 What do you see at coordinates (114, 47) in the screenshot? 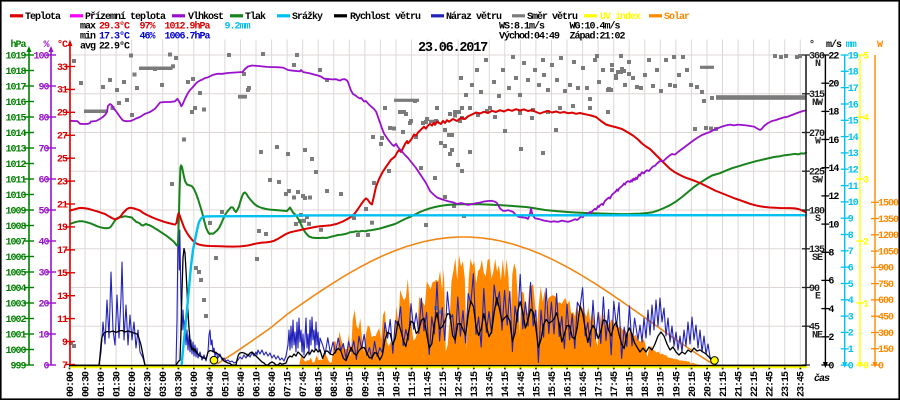
I see `svg-text: 22.9°C` at bounding box center [114, 47].